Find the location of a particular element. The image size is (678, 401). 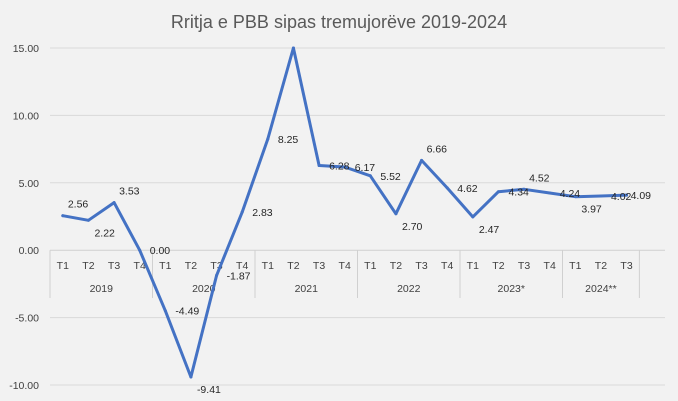

chart-title: Rritja e PBB sipas tremujorëve 2019-2024 is located at coordinates (339, 22).